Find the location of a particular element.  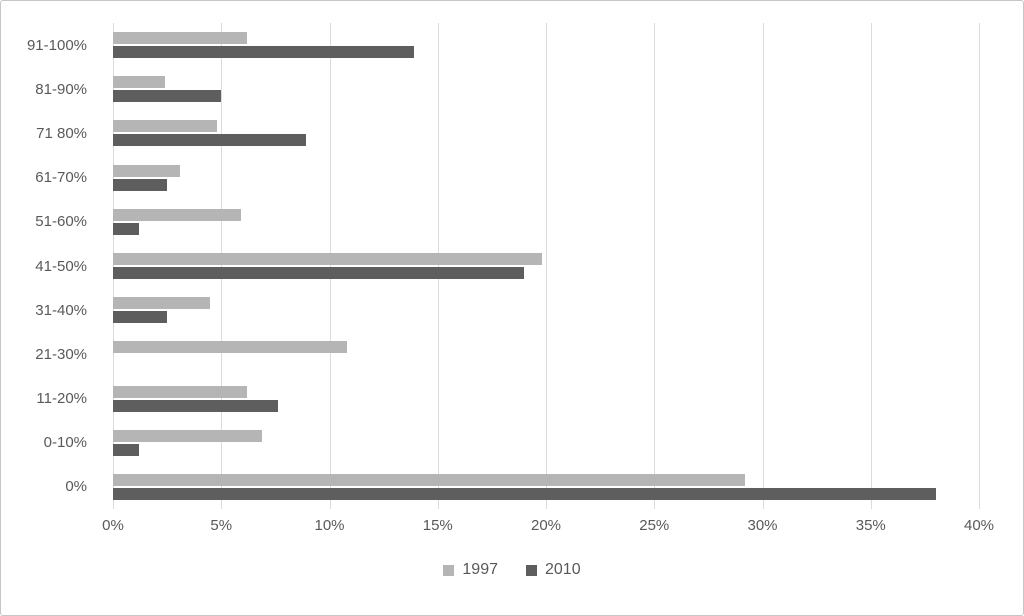

x-axis: 0% 5% 10% 15% 20% 25% 30% 35% 40% is located at coordinates (548, 528).